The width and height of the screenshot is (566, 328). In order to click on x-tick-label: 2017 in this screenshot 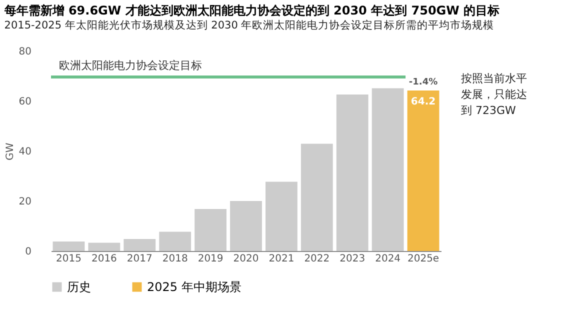, I will do `click(139, 259)`.